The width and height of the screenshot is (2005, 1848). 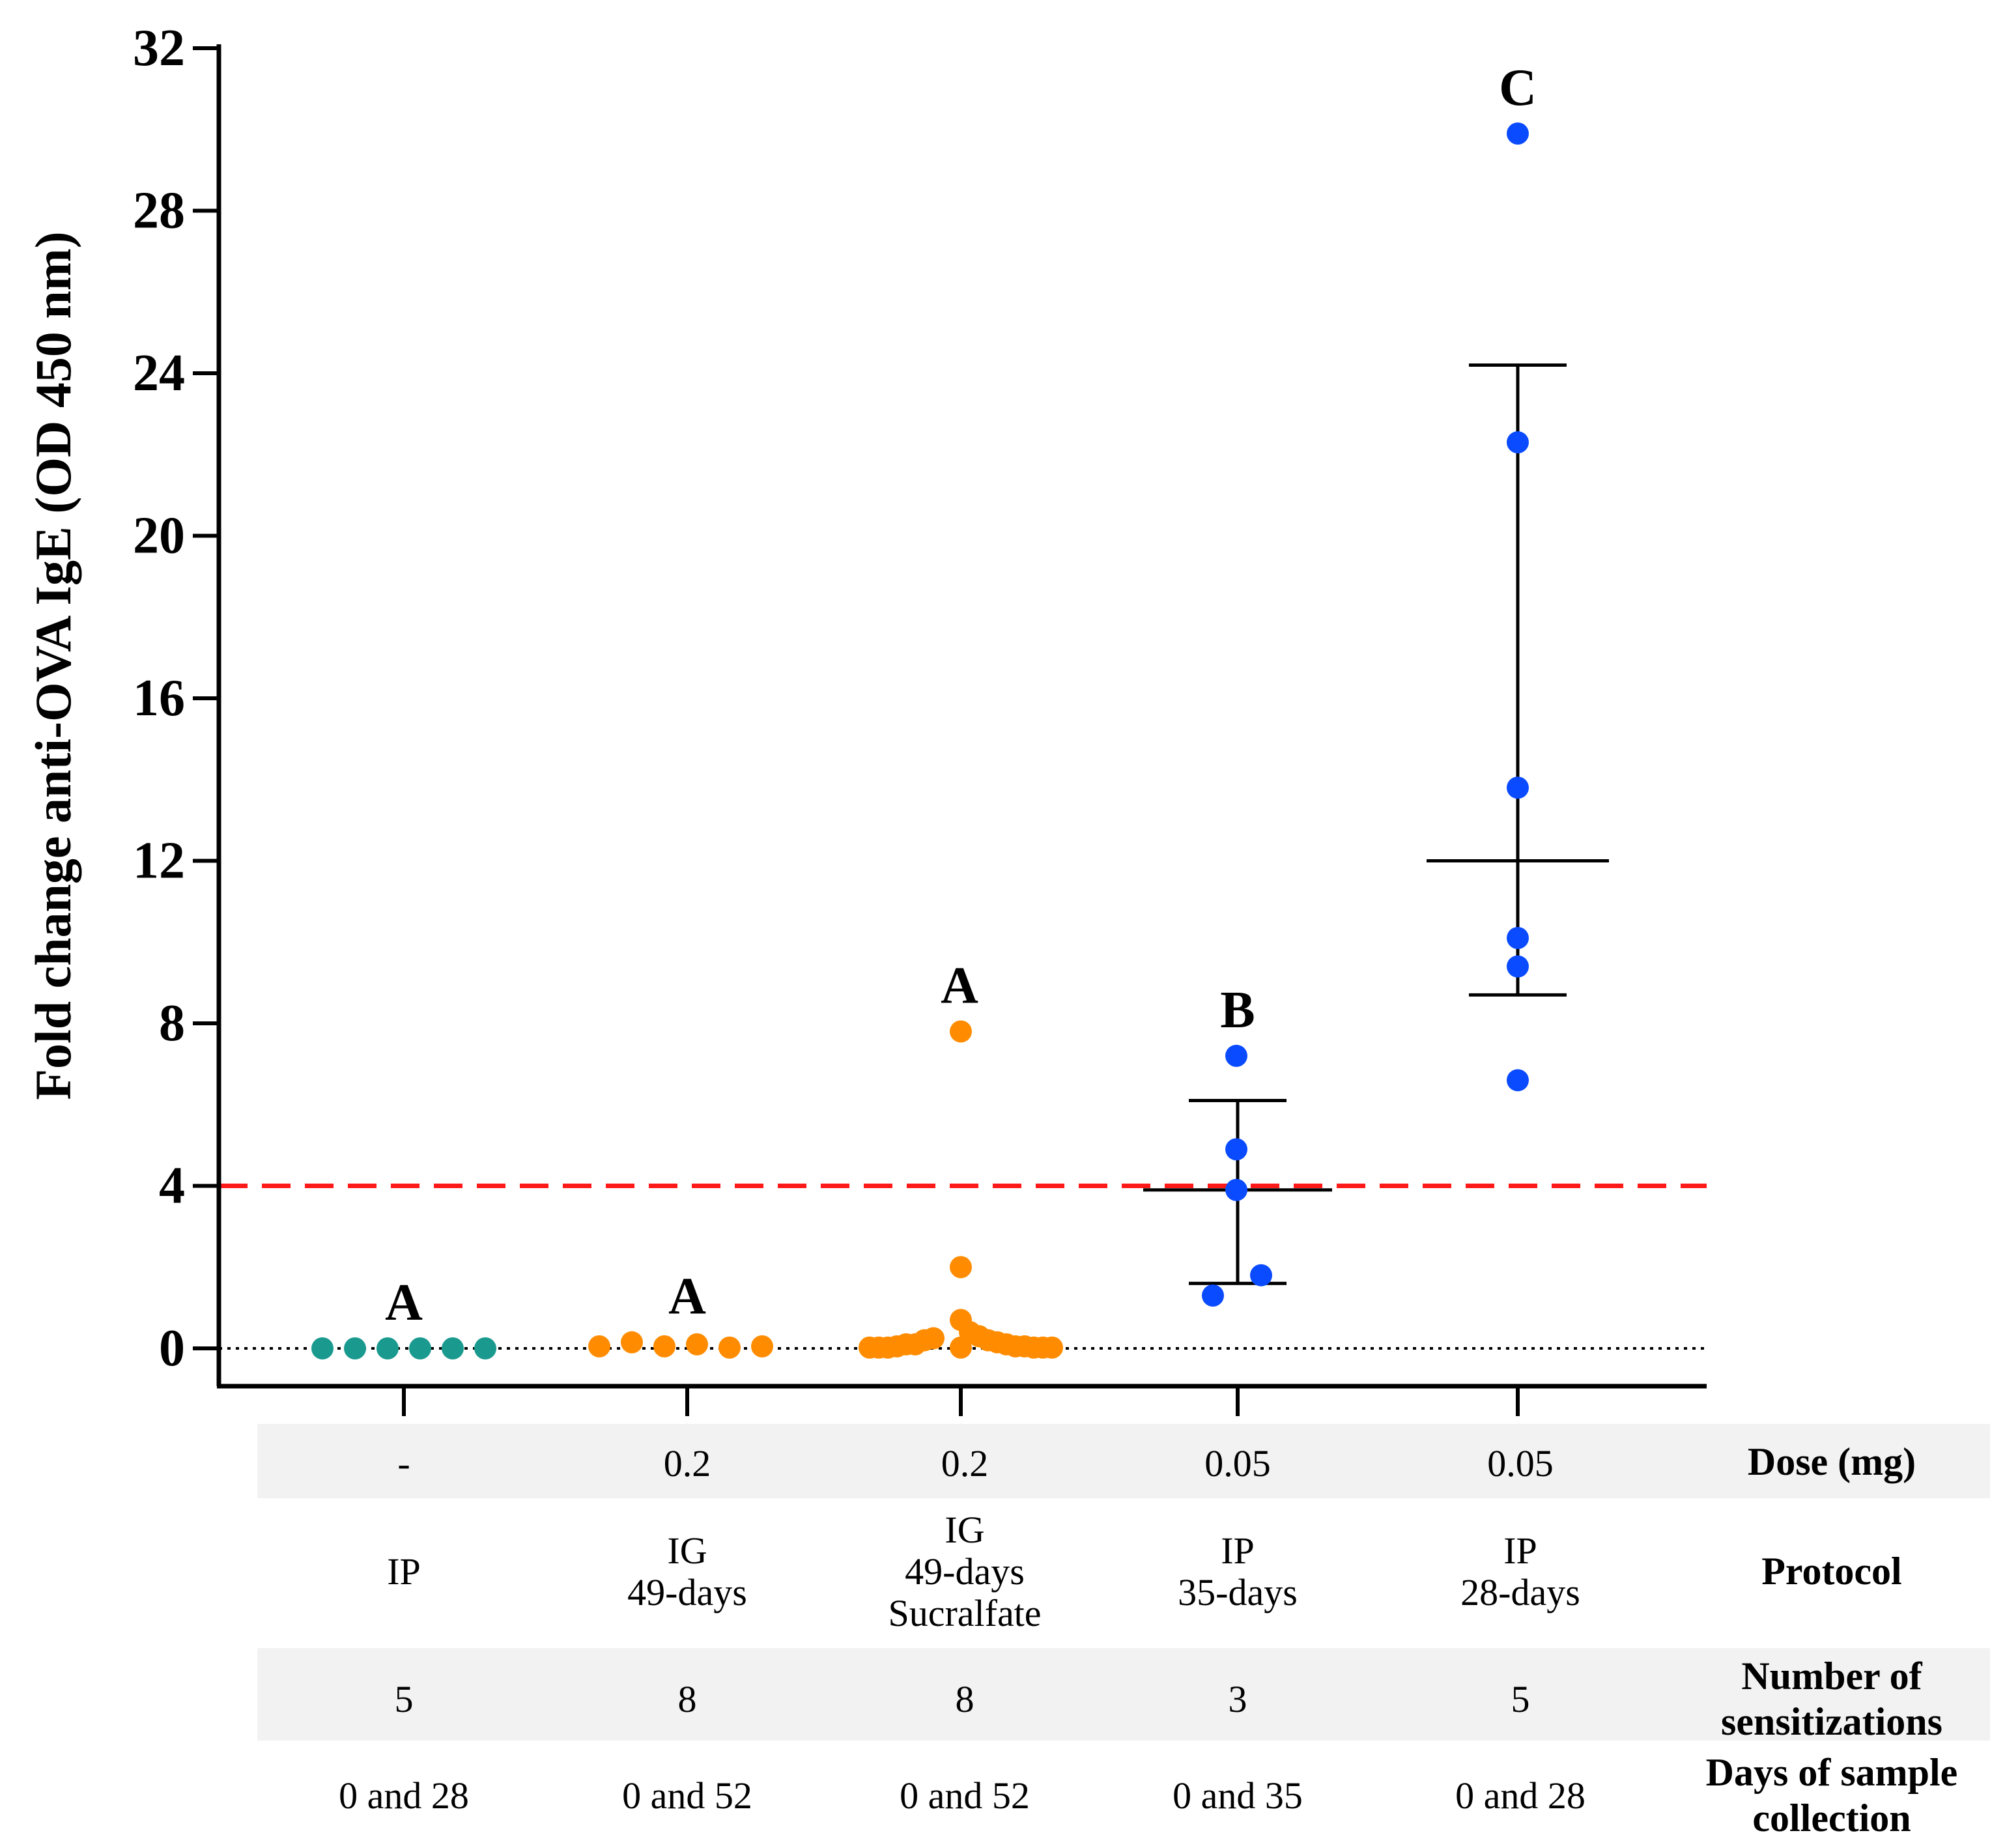 I want to click on significance-letter: B, so click(x=1237, y=1011).